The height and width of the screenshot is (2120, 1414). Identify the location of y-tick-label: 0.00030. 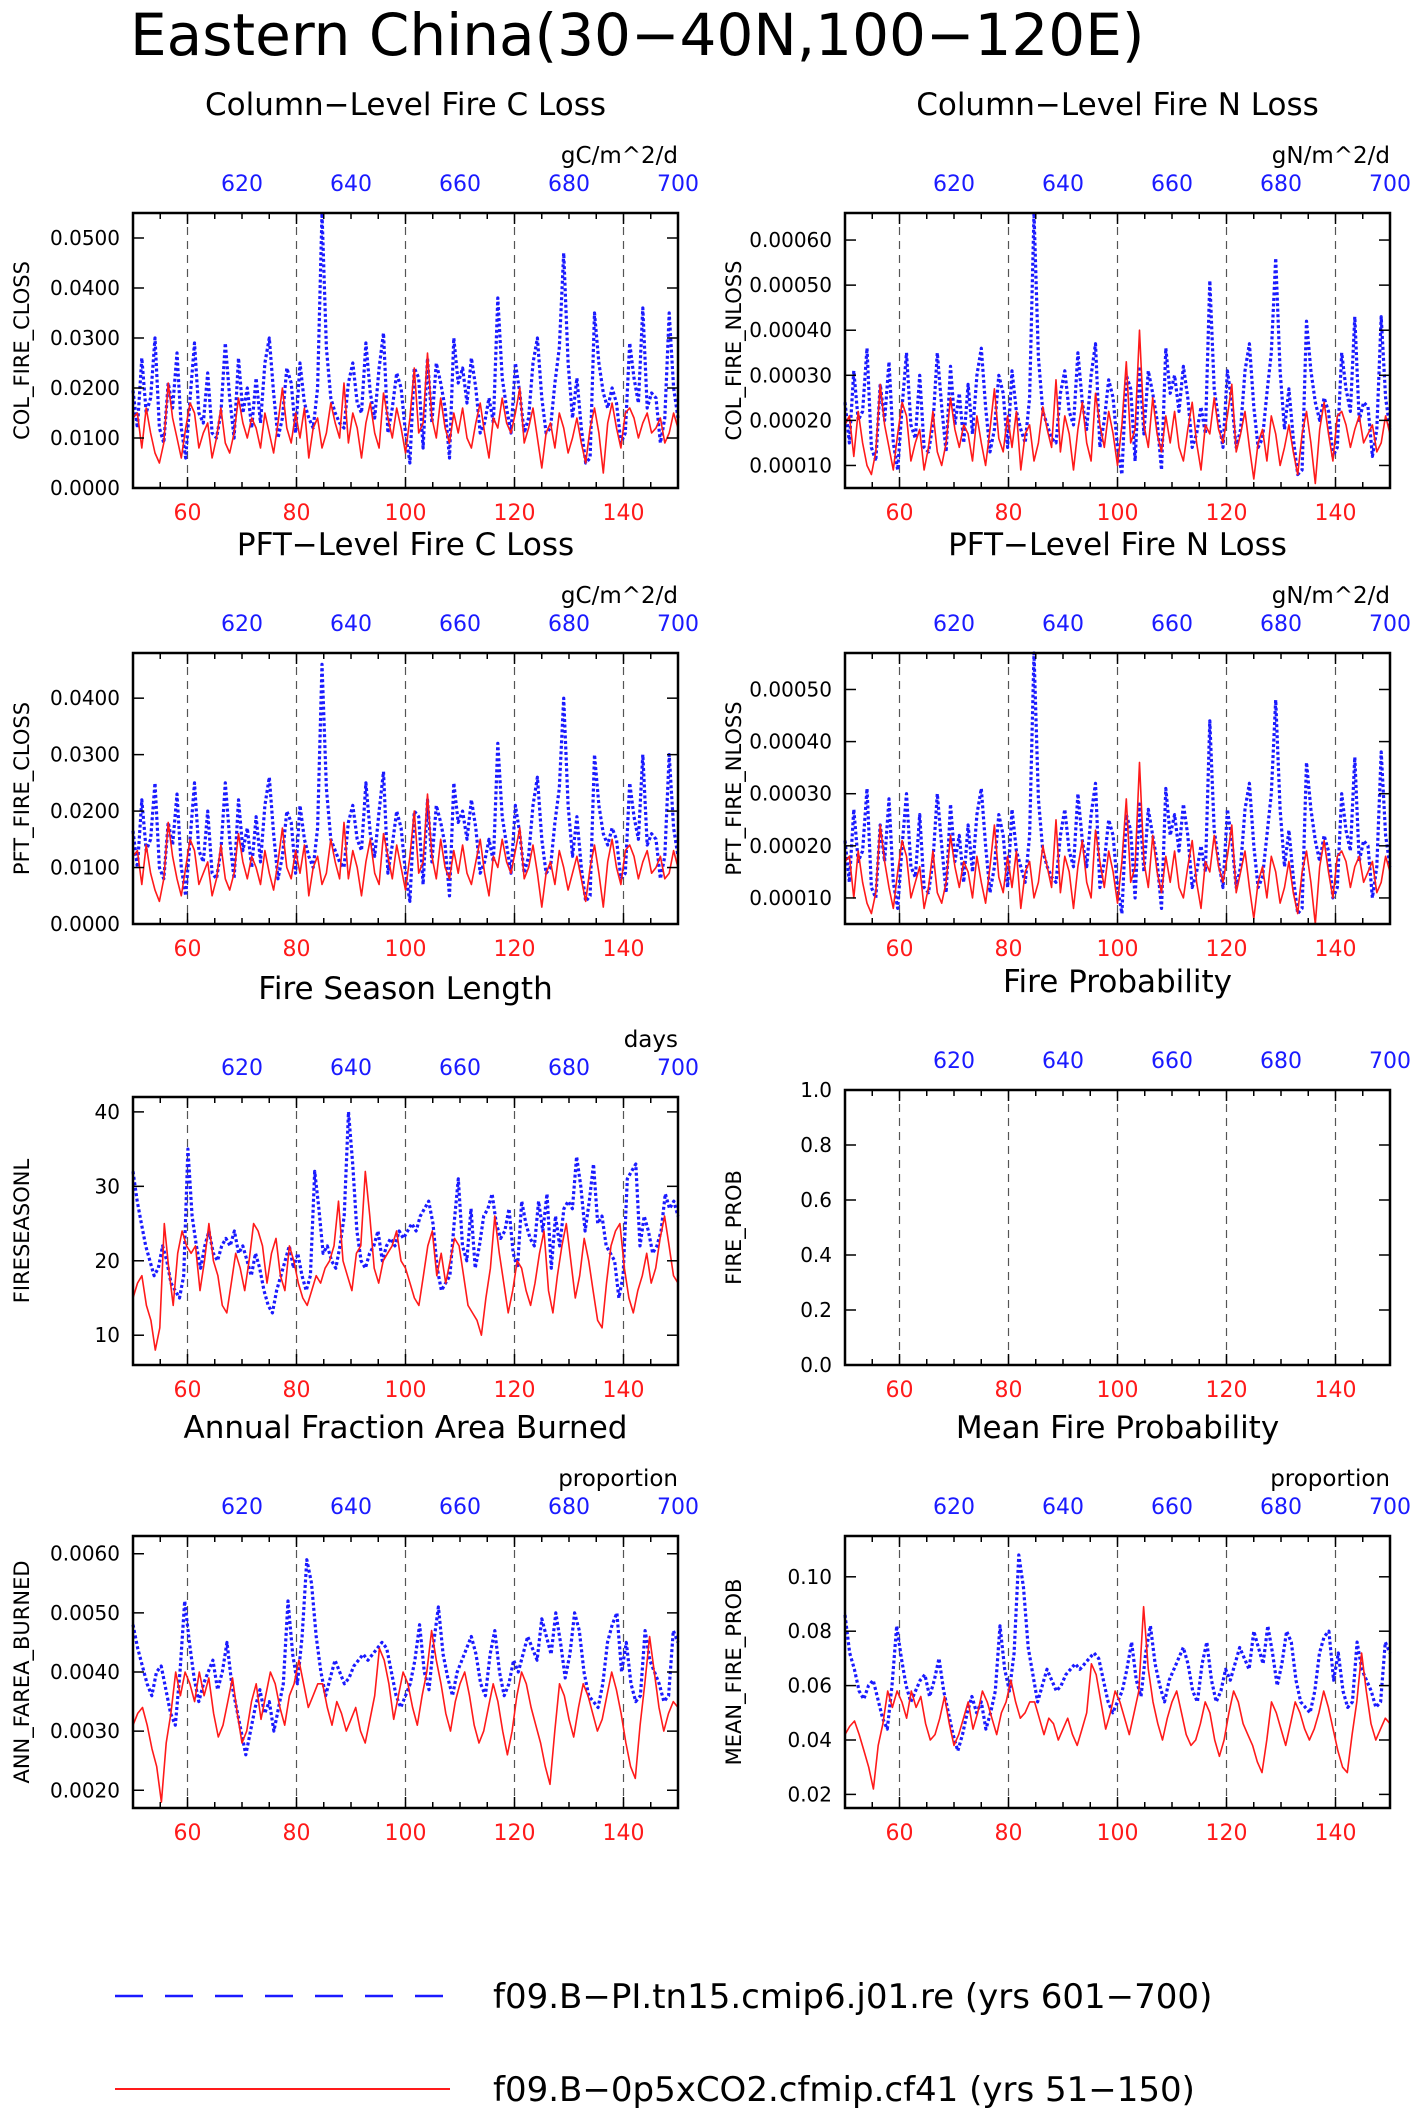
(790, 794).